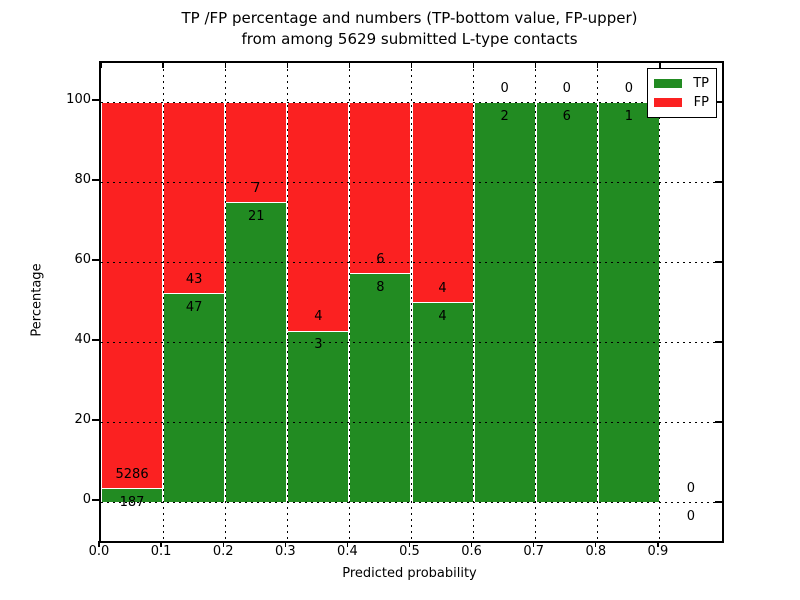 The height and width of the screenshot is (600, 800). I want to click on y-tick-label: 80, so click(82, 179).